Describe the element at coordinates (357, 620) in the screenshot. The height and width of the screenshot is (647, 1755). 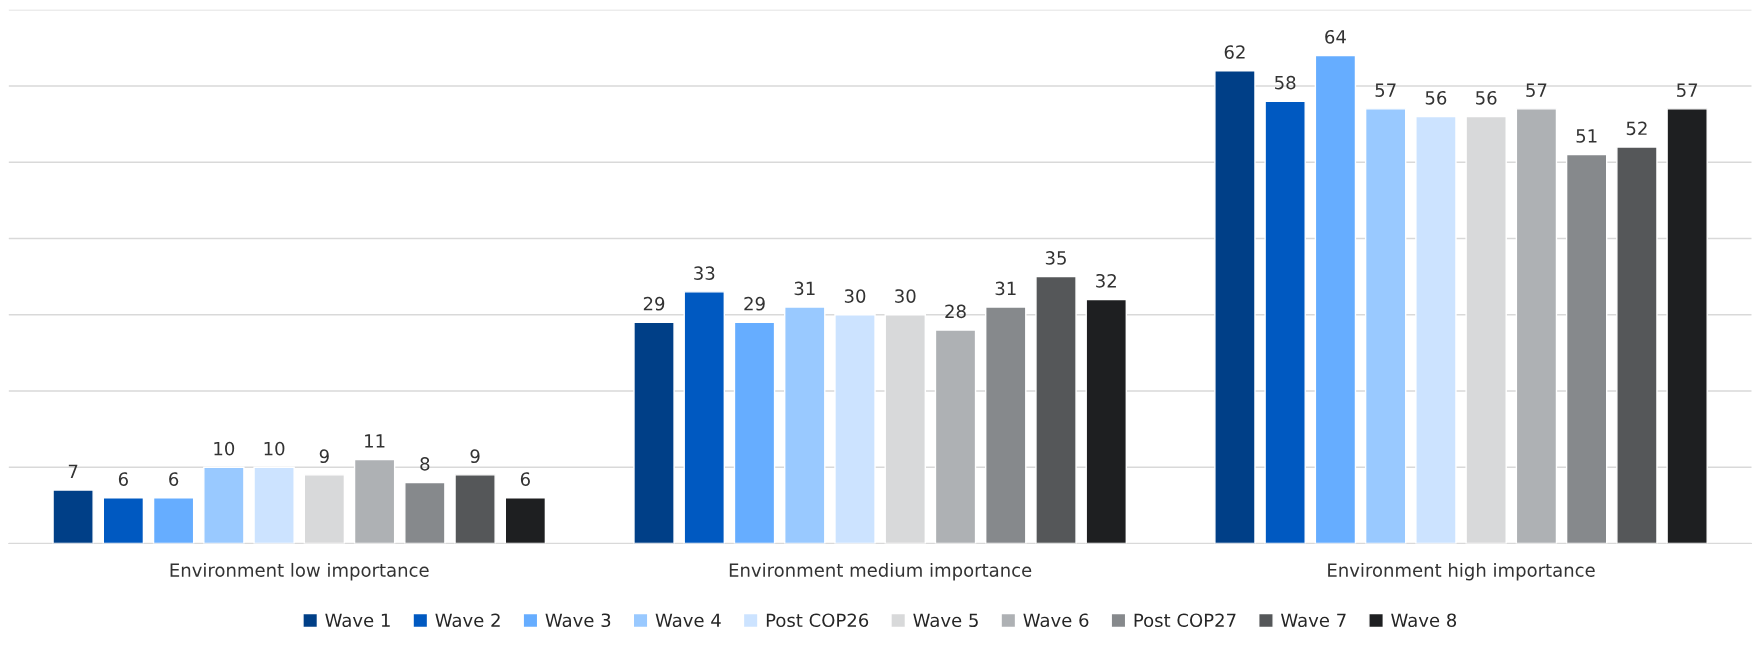
I see `legend-label: Wave 1` at that location.